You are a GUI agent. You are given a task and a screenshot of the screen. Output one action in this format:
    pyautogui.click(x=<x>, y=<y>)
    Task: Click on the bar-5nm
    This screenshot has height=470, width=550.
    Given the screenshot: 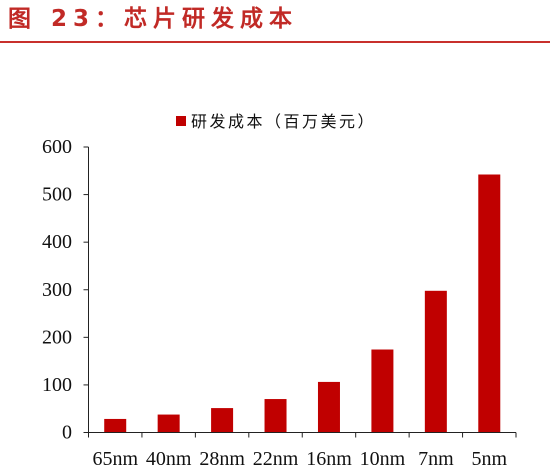 What is the action you would take?
    pyautogui.click(x=489, y=303)
    